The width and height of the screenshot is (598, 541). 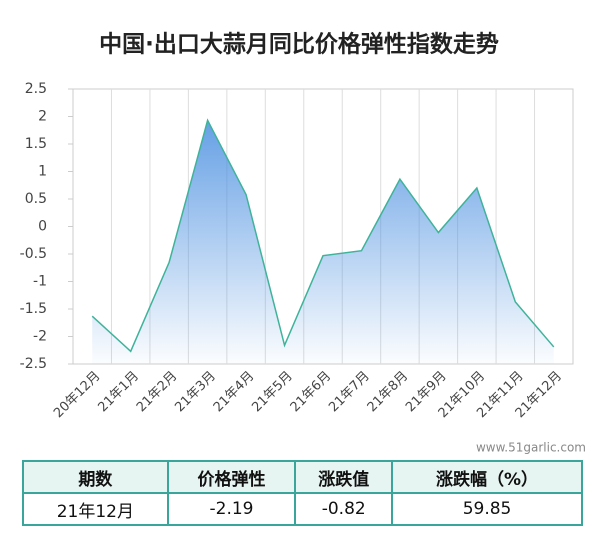 I want to click on x-tick-label-group: 21年6月, so click(x=311, y=392).